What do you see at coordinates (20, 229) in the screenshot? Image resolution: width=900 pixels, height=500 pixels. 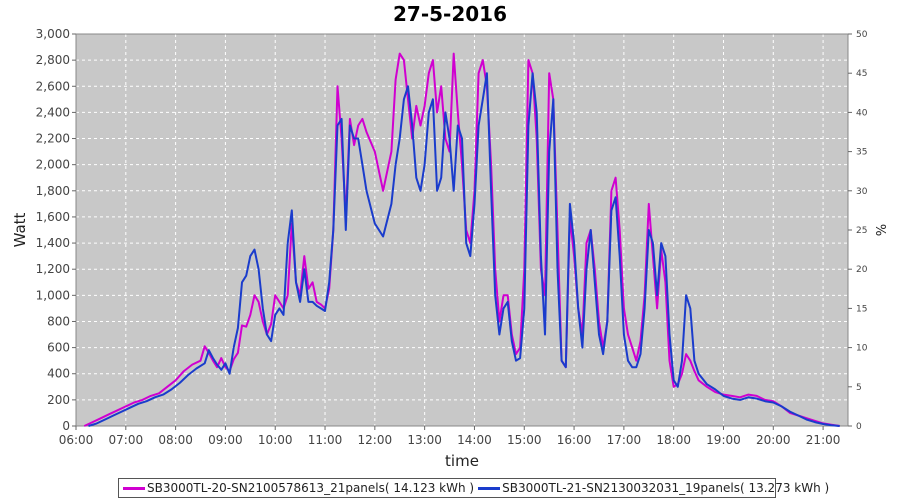 I see `y-axis-label: Watt` at bounding box center [20, 229].